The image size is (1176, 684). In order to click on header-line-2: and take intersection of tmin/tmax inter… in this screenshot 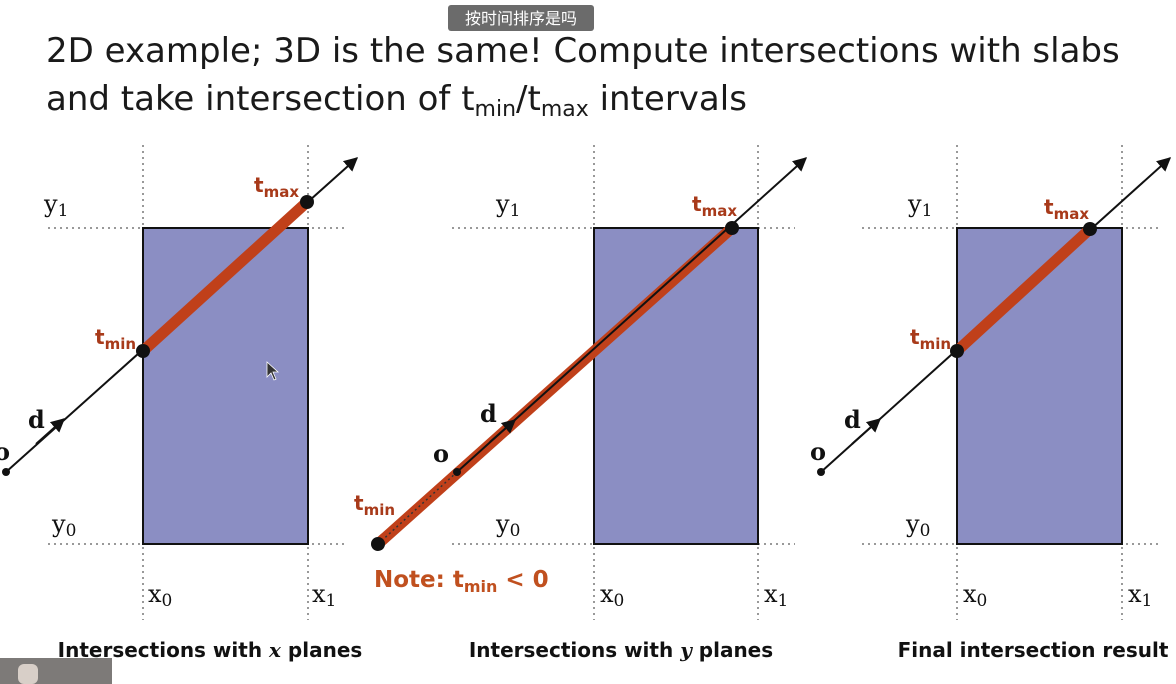, I will do `click(396, 100)`.